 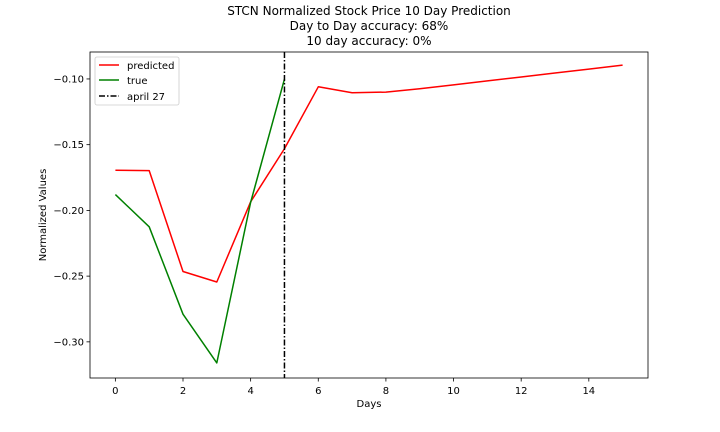 I want to click on y-axis-ticks: −0.30 −0.25 −0.20 −0.15 −0.10, so click(x=71, y=211).